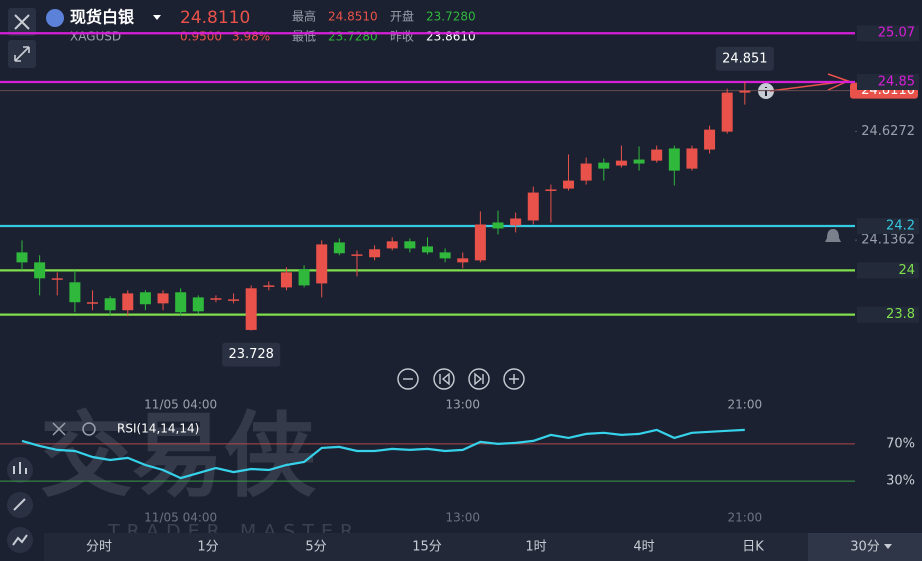 The height and width of the screenshot is (561, 922). What do you see at coordinates (753, 547) in the screenshot?
I see `timeframe-button: 日K` at bounding box center [753, 547].